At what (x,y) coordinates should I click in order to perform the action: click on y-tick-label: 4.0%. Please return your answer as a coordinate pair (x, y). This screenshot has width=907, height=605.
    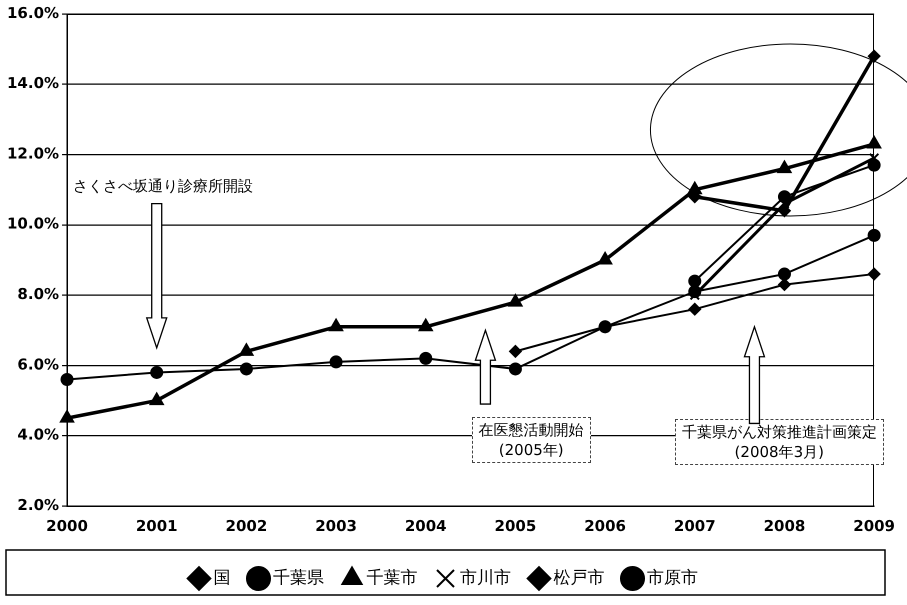
    Looking at the image, I should click on (38, 435).